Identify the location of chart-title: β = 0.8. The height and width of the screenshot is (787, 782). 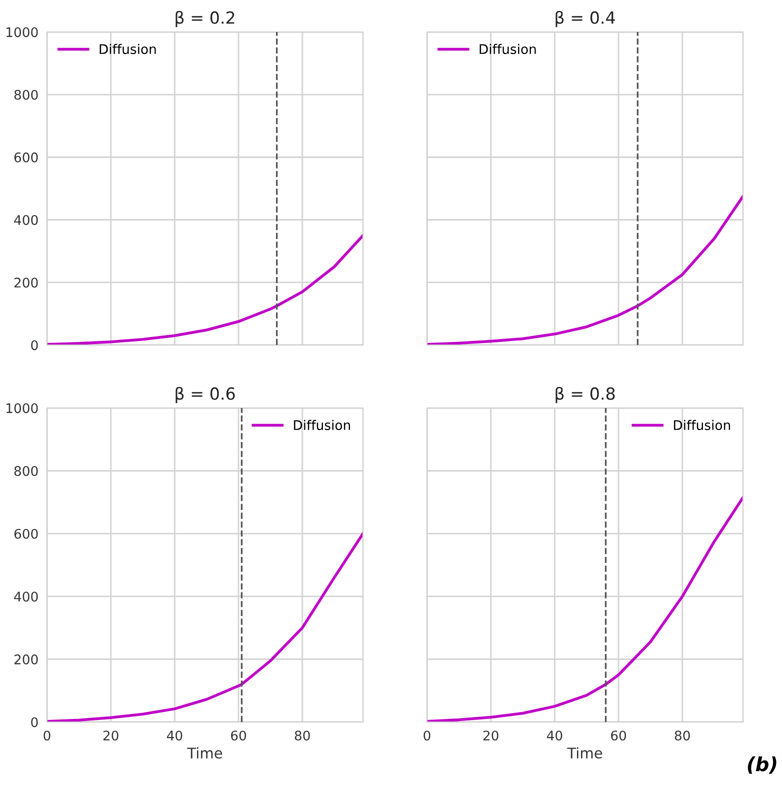
(585, 395).